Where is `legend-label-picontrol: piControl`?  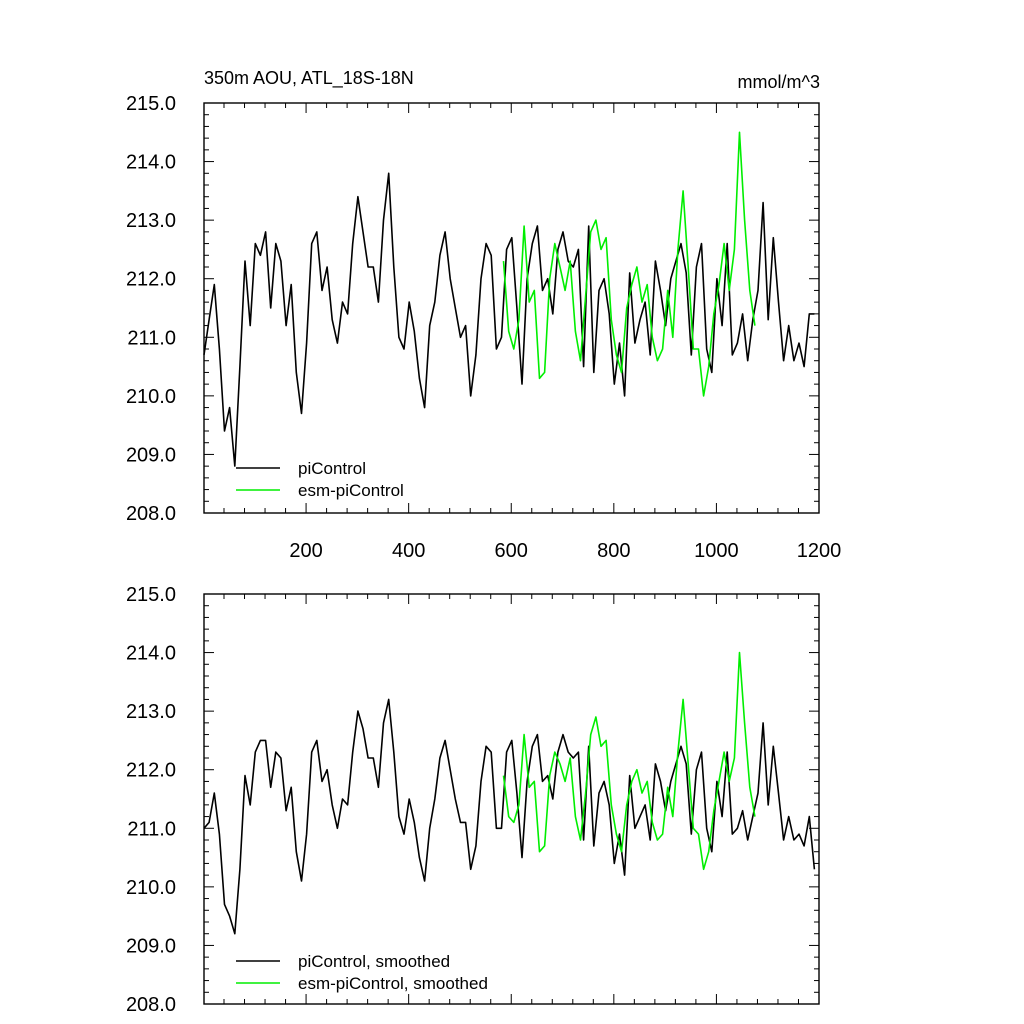 legend-label-picontrol: piControl is located at coordinates (332, 468).